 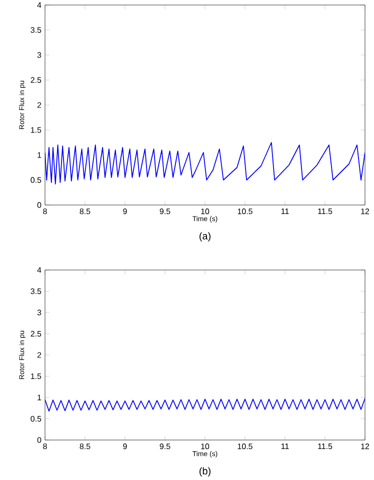 What do you see at coordinates (205, 237) in the screenshot?
I see `text: (a)` at bounding box center [205, 237].